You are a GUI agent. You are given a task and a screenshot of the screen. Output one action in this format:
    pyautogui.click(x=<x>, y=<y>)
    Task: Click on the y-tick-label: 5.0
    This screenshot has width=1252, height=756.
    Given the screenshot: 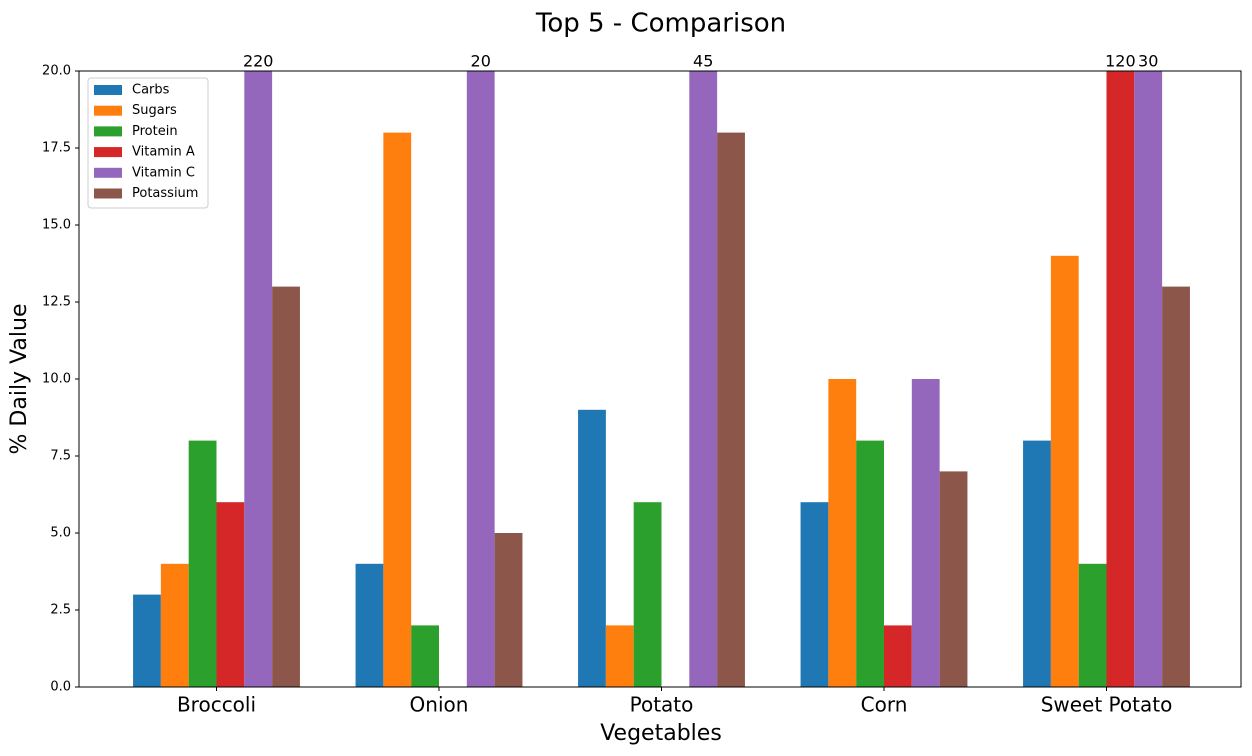 What is the action you would take?
    pyautogui.click(x=60, y=533)
    